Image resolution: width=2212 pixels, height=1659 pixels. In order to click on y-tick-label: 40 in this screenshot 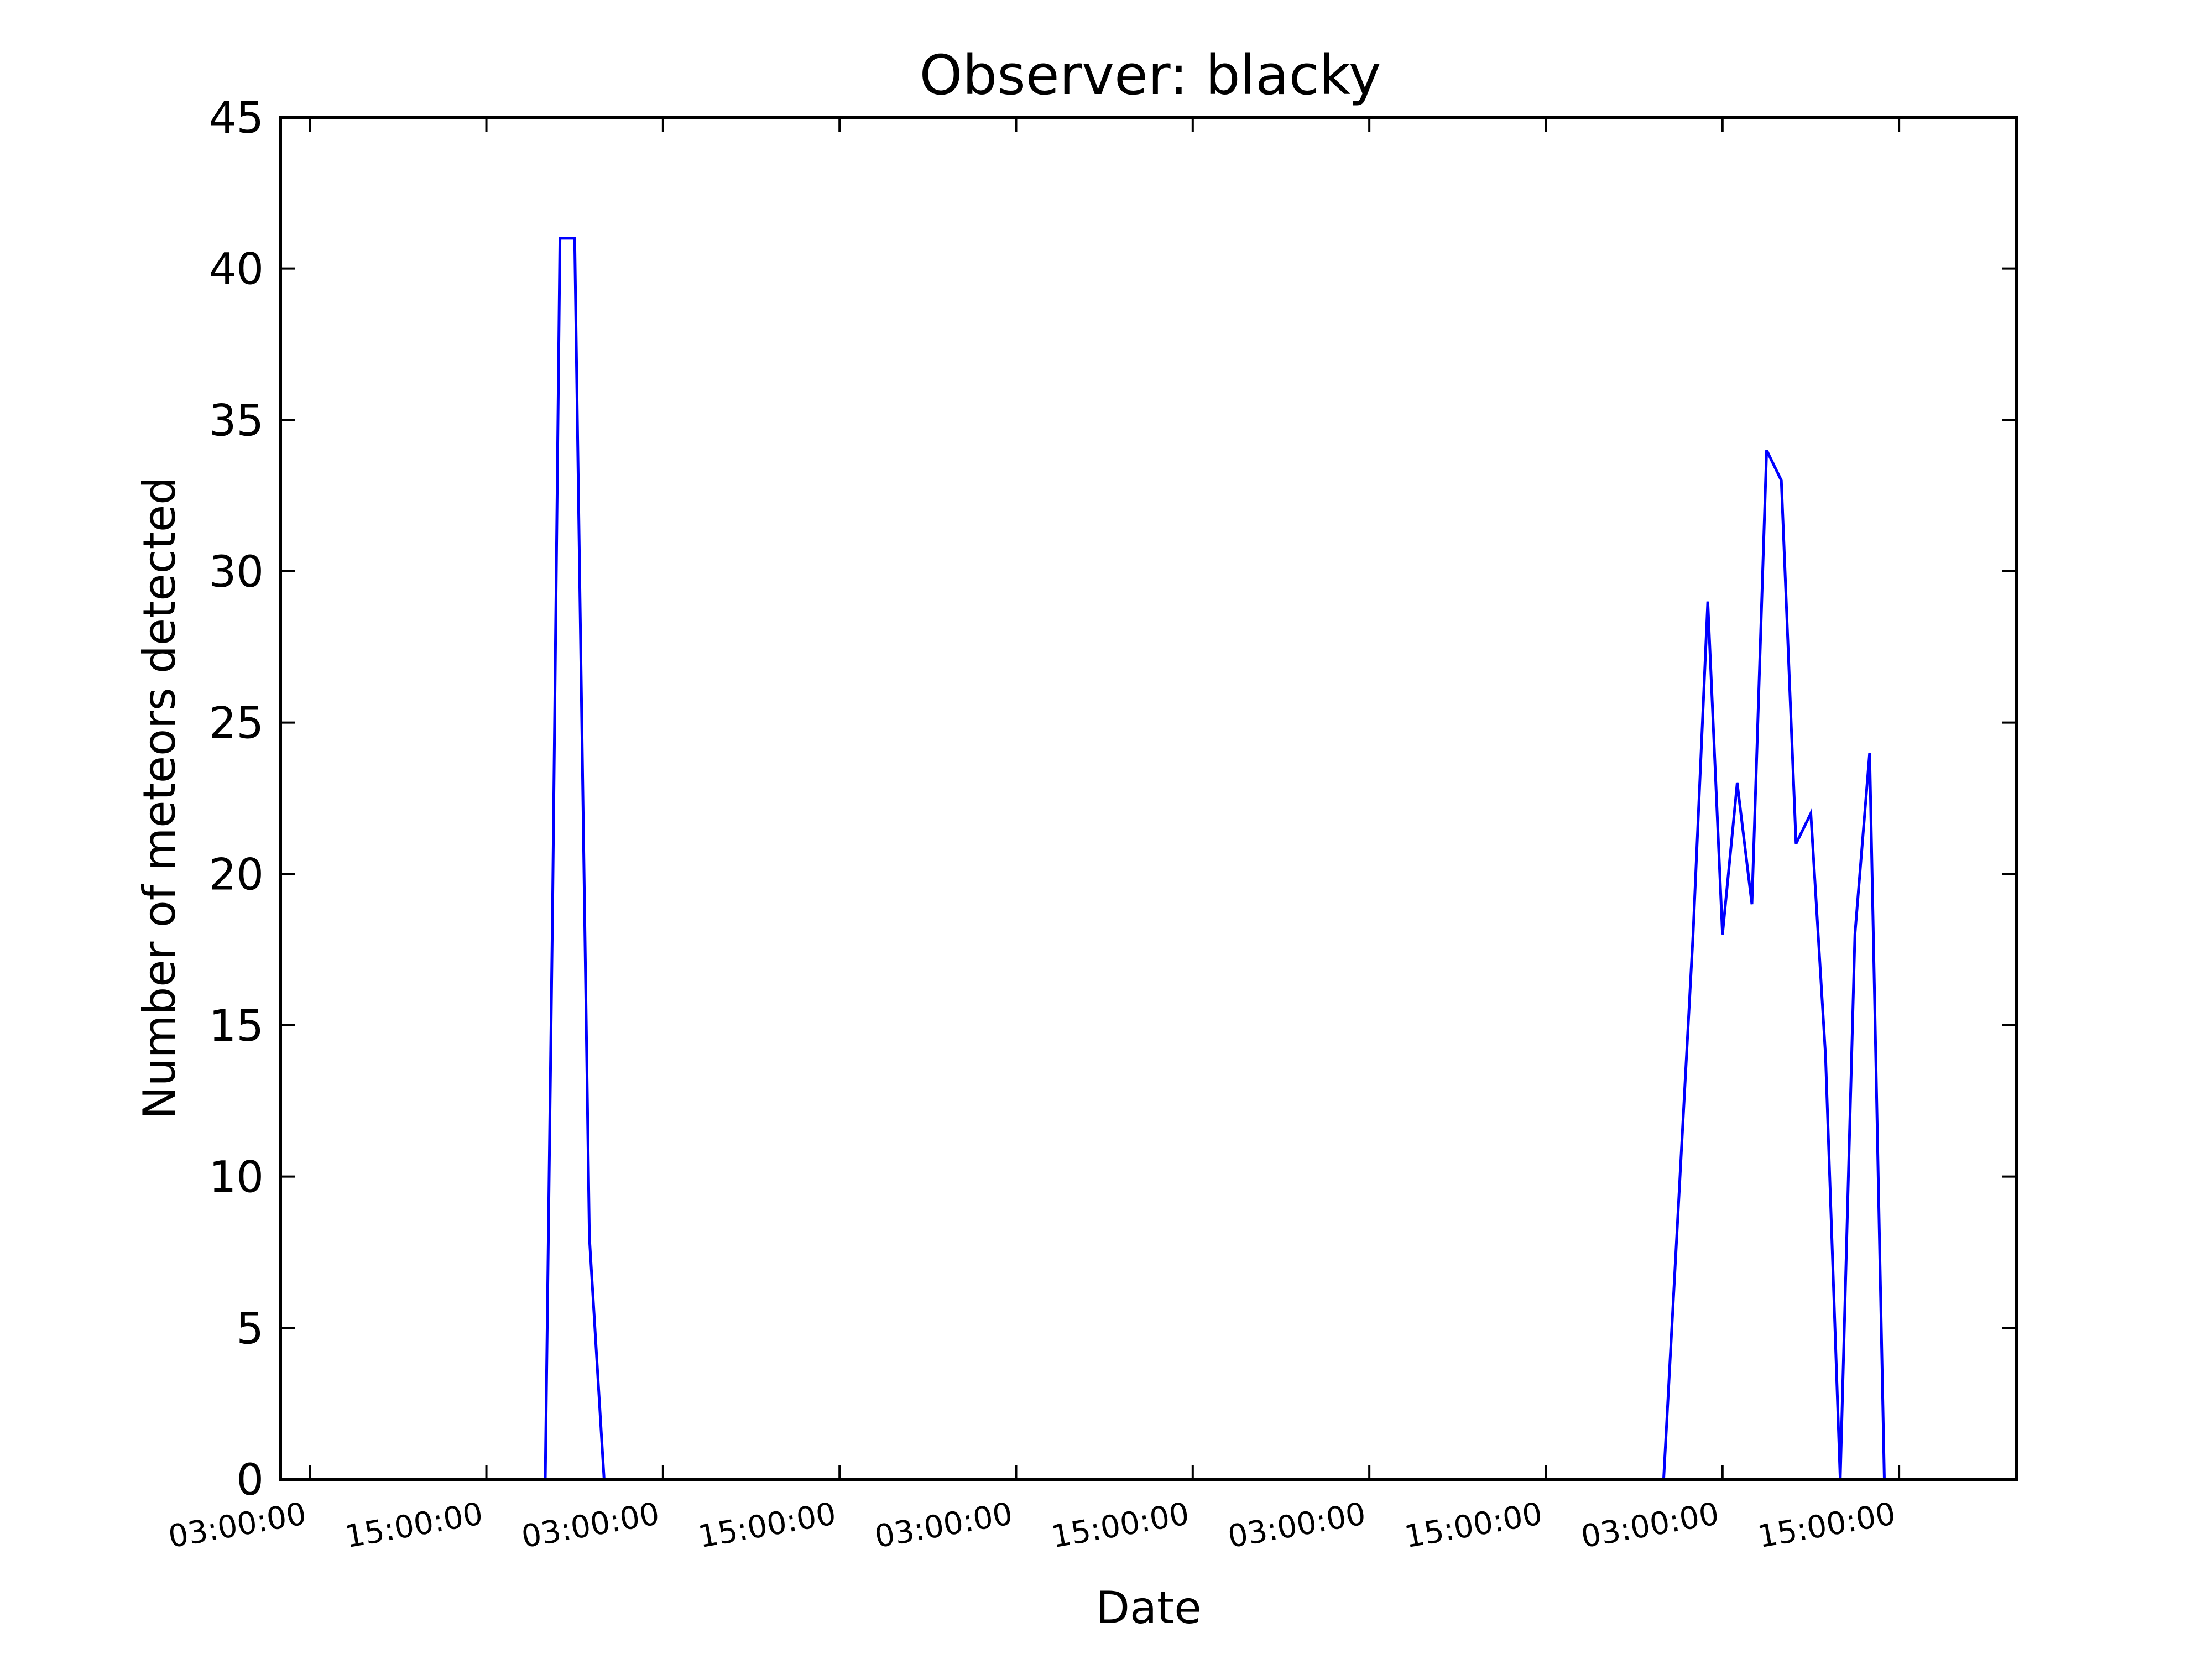, I will do `click(237, 270)`.